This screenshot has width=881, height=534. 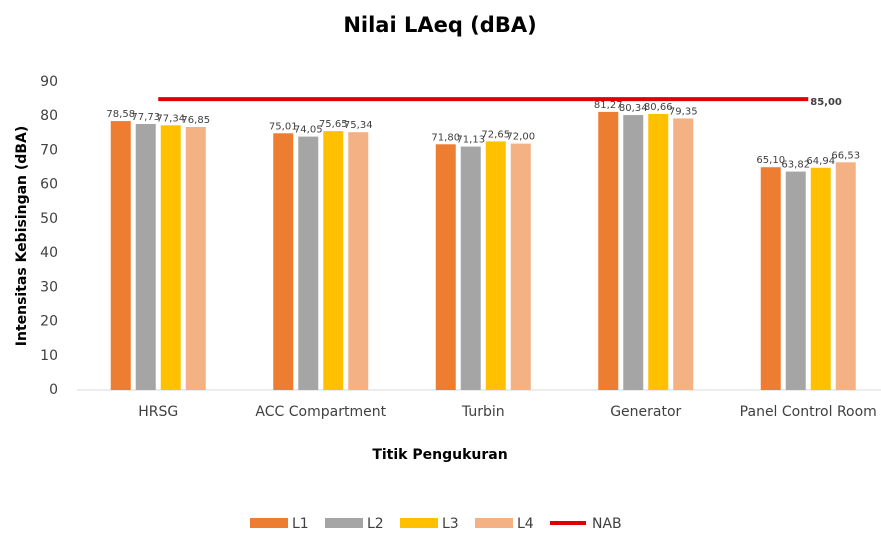 I want to click on x-tick-label: Turbin, so click(x=483, y=412).